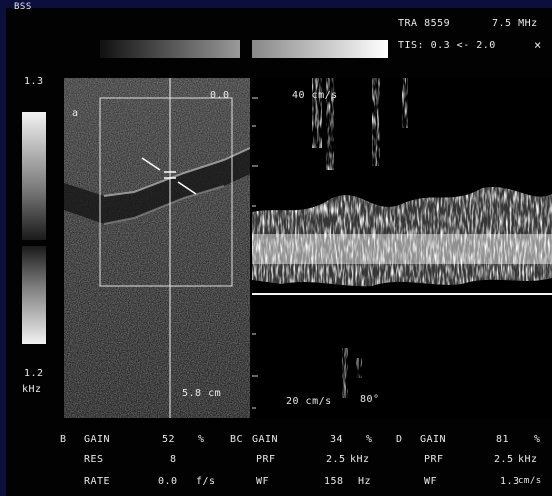 The height and width of the screenshot is (496, 552). What do you see at coordinates (336, 459) in the screenshot?
I see `bc-prf-value: 2.5` at bounding box center [336, 459].